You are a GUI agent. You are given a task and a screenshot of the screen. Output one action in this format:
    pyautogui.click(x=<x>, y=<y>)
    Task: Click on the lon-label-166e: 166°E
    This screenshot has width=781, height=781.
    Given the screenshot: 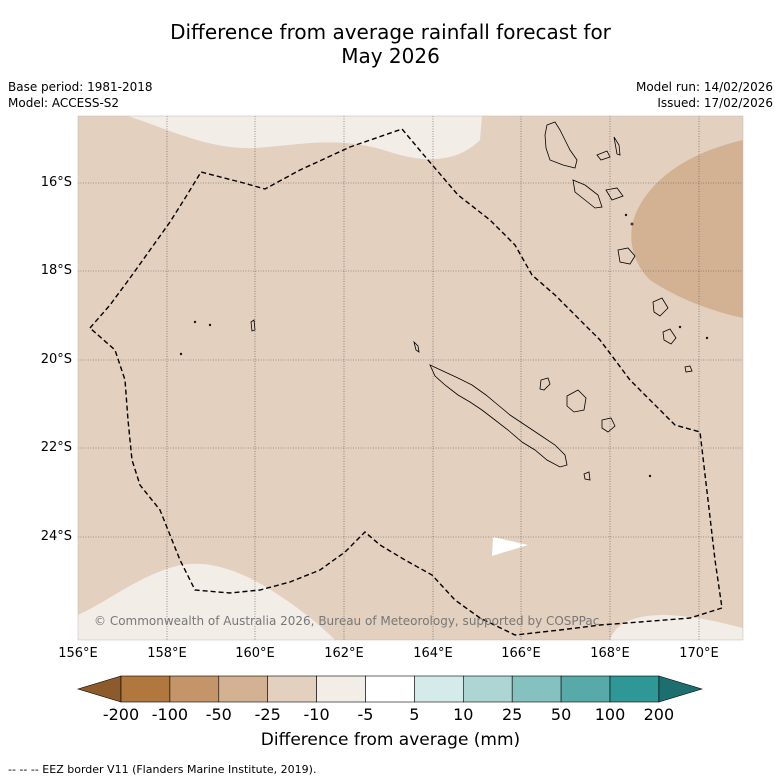 What is the action you would take?
    pyautogui.click(x=521, y=653)
    